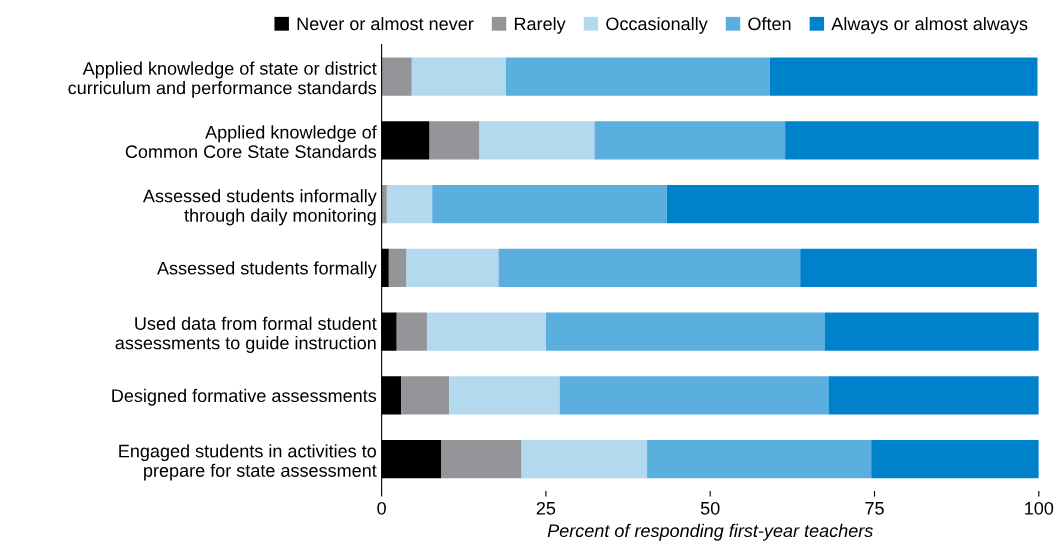 Image resolution: width=1060 pixels, height=558 pixels. What do you see at coordinates (244, 397) in the screenshot?
I see `y-tick-label: Designed formative assessments` at bounding box center [244, 397].